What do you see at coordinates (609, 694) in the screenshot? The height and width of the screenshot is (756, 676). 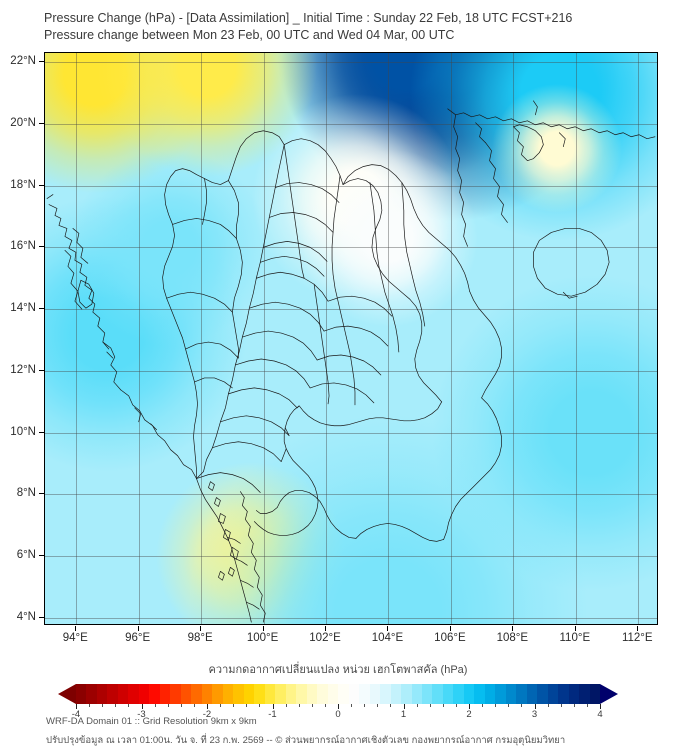 I see `colorbar-over-arrow` at bounding box center [609, 694].